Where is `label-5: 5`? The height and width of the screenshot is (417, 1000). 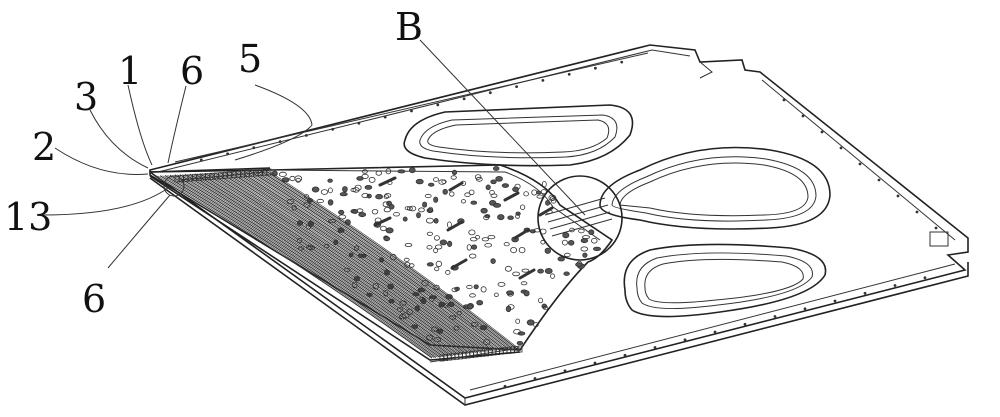 label-5: 5 is located at coordinates (250, 59).